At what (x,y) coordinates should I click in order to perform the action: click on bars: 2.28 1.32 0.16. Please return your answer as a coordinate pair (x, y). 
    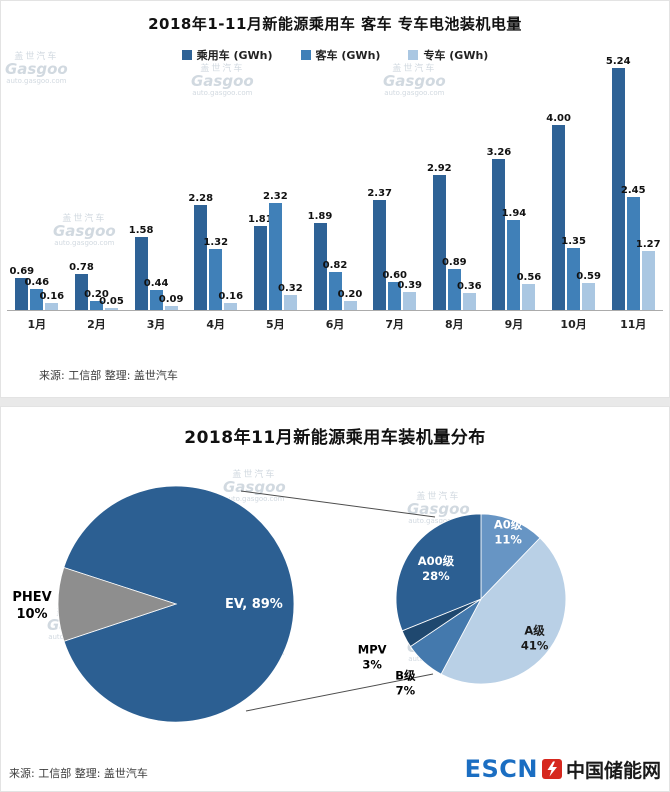
    Looking at the image, I should click on (215, 185).